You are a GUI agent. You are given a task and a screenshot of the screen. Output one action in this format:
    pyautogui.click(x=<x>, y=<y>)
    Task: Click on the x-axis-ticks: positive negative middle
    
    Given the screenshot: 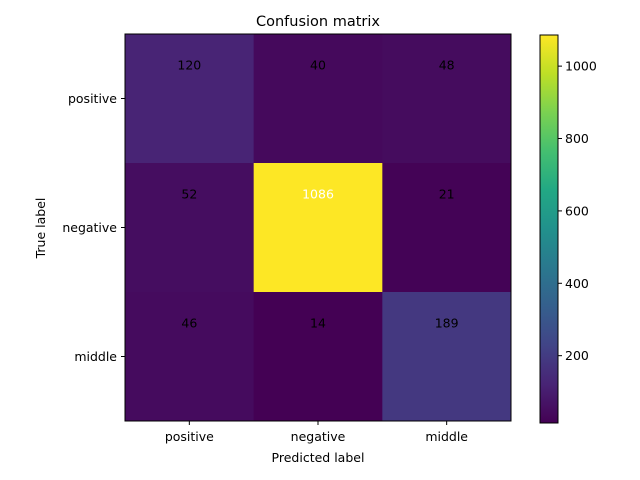 What is the action you would take?
    pyautogui.click(x=316, y=432)
    